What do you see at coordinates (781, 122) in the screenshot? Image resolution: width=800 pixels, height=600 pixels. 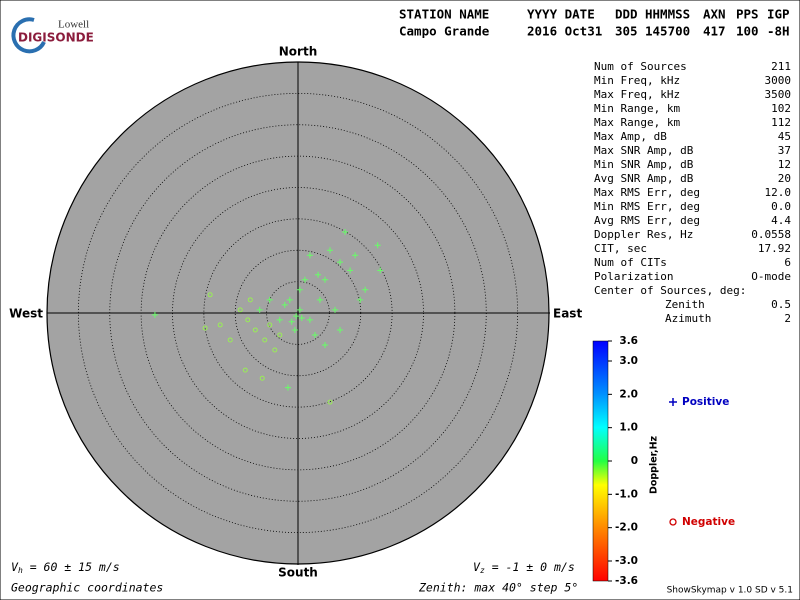 I see `param-value: 112` at bounding box center [781, 122].